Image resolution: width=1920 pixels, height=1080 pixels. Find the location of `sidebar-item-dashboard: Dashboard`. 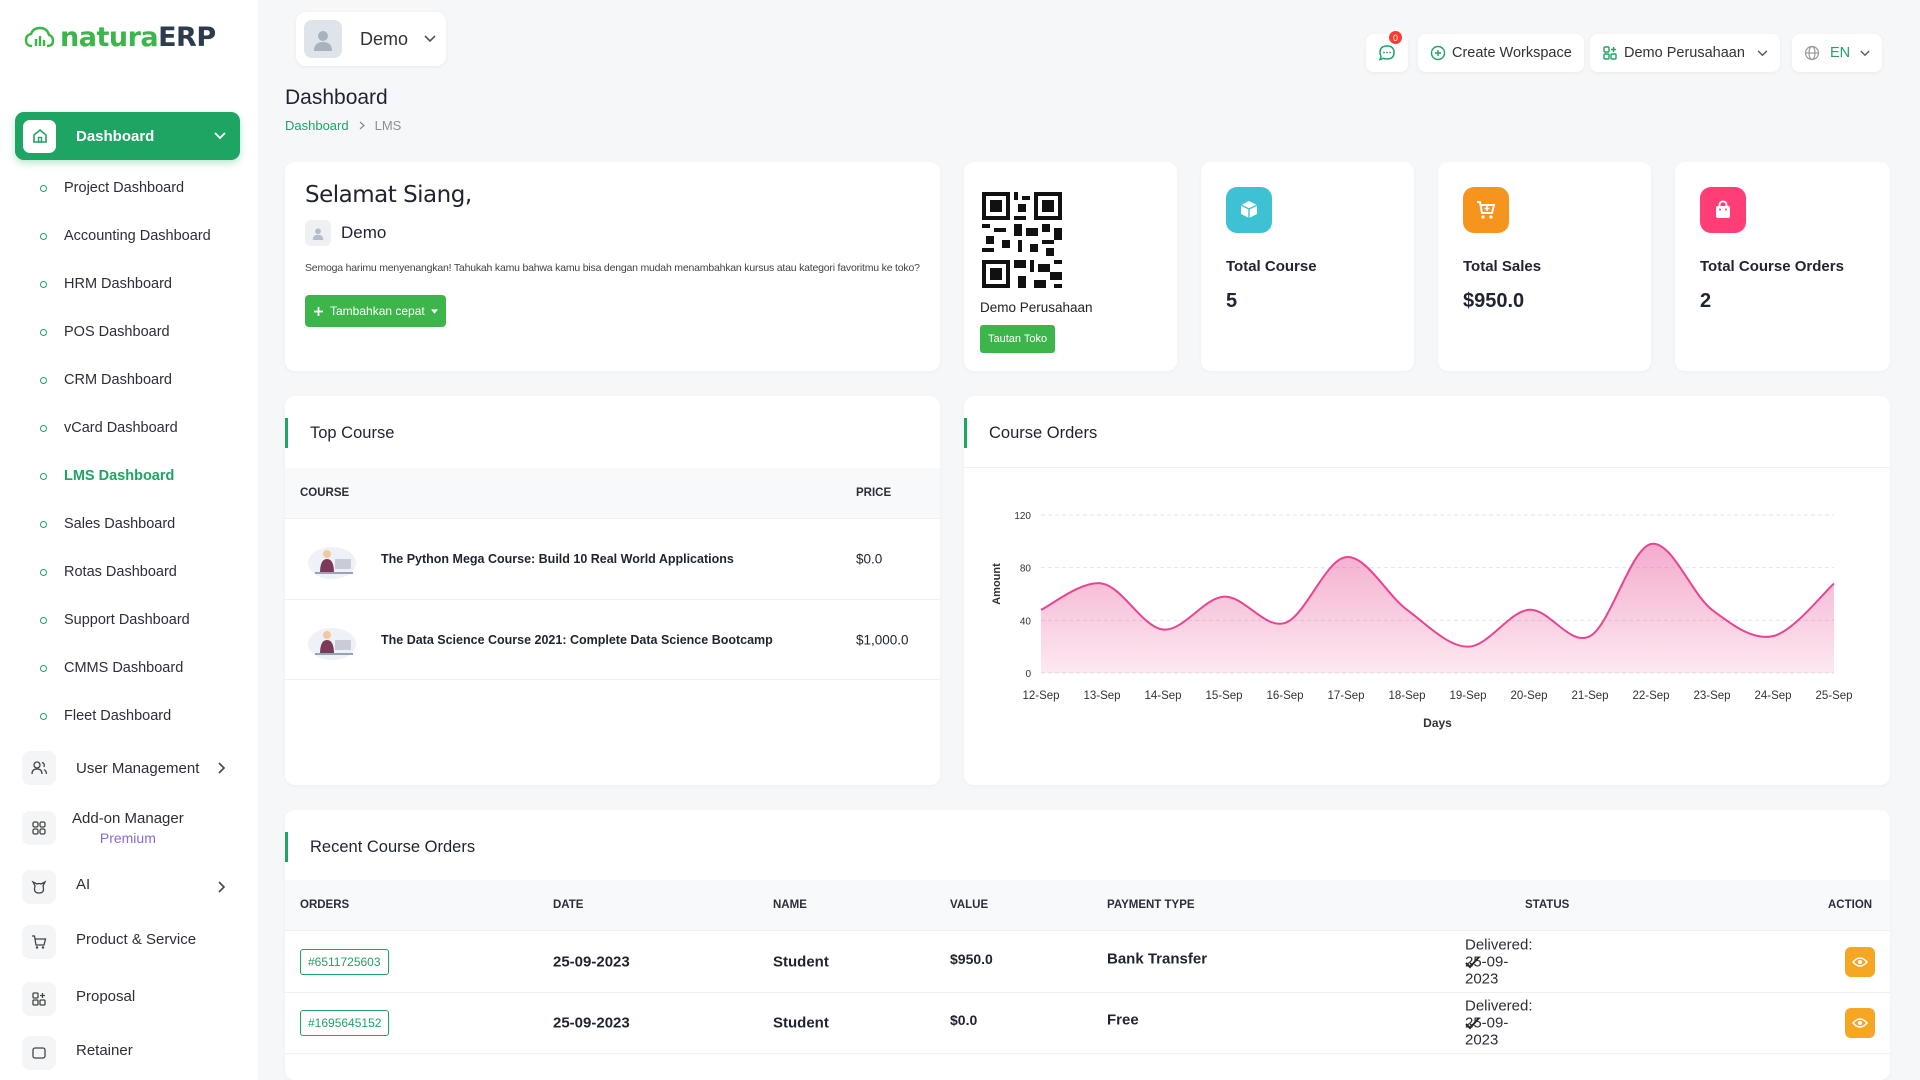

sidebar-item-dashboard: Dashboard is located at coordinates (127, 136).